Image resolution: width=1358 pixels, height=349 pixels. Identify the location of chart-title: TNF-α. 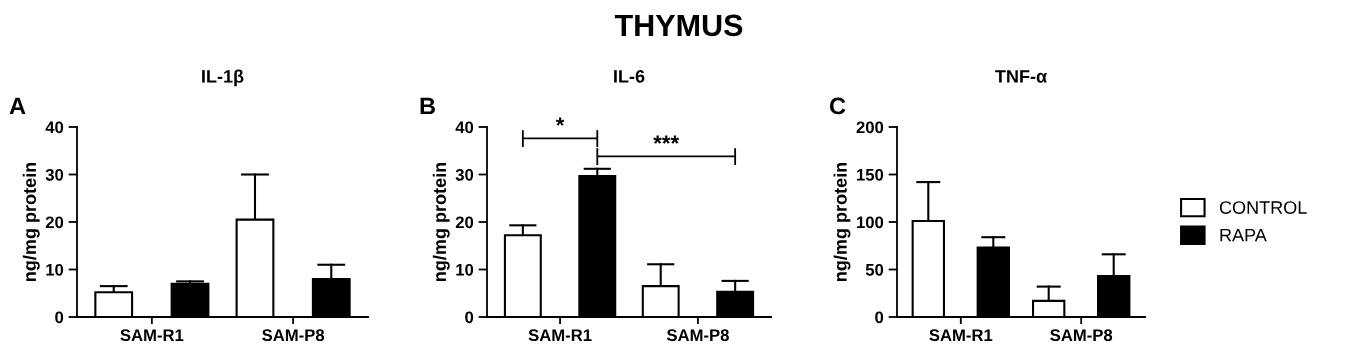
(1021, 76).